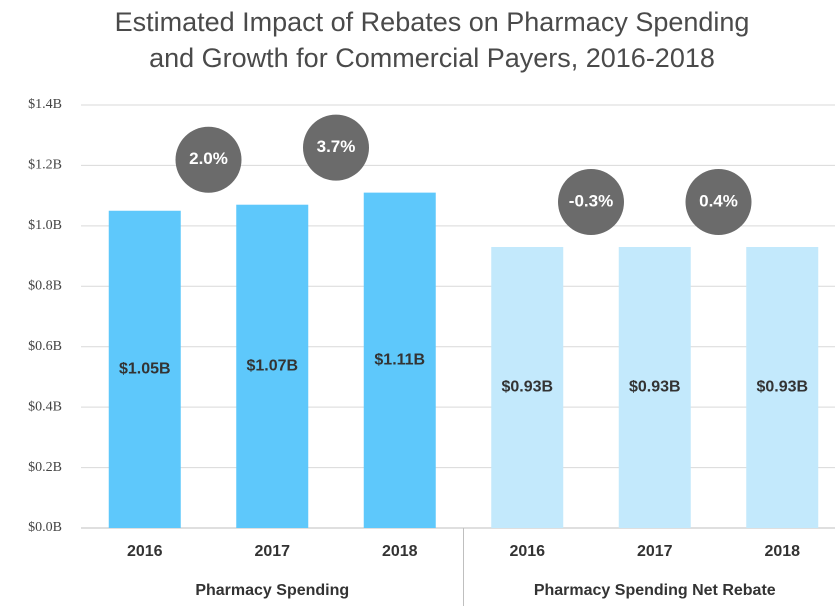  I want to click on y-tick-label: $0.4B, so click(45, 406).